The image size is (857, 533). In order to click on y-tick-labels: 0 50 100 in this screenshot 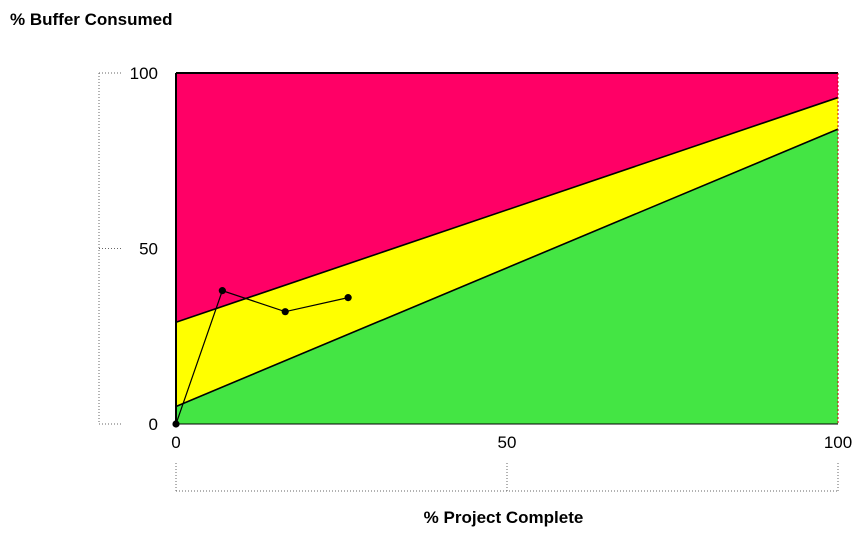, I will do `click(144, 249)`.